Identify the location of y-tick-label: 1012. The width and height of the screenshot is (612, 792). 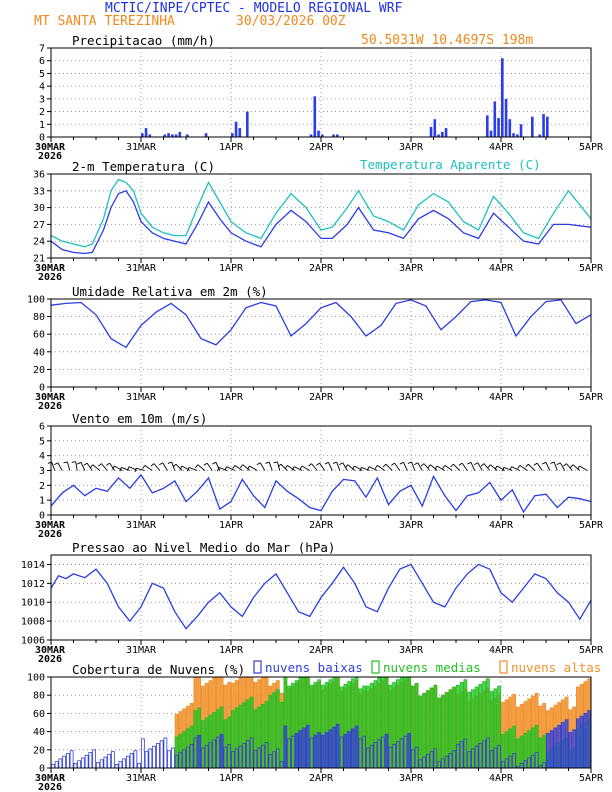
(33, 584).